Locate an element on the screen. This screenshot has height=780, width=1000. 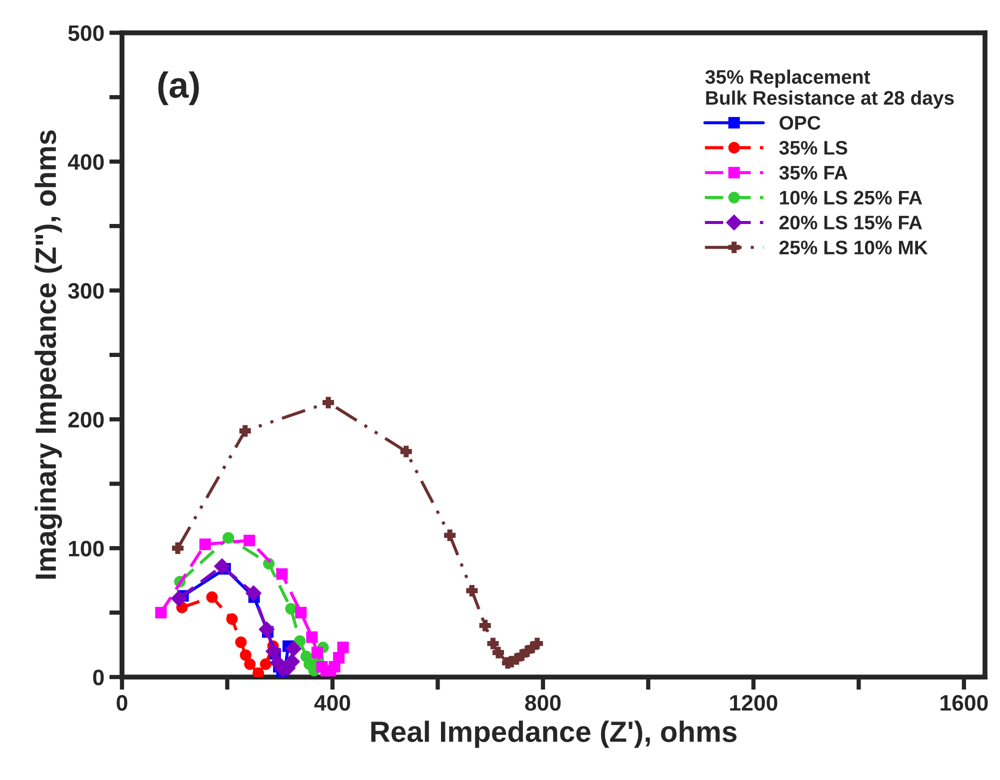
legend-label: 35% LS is located at coordinates (813, 147).